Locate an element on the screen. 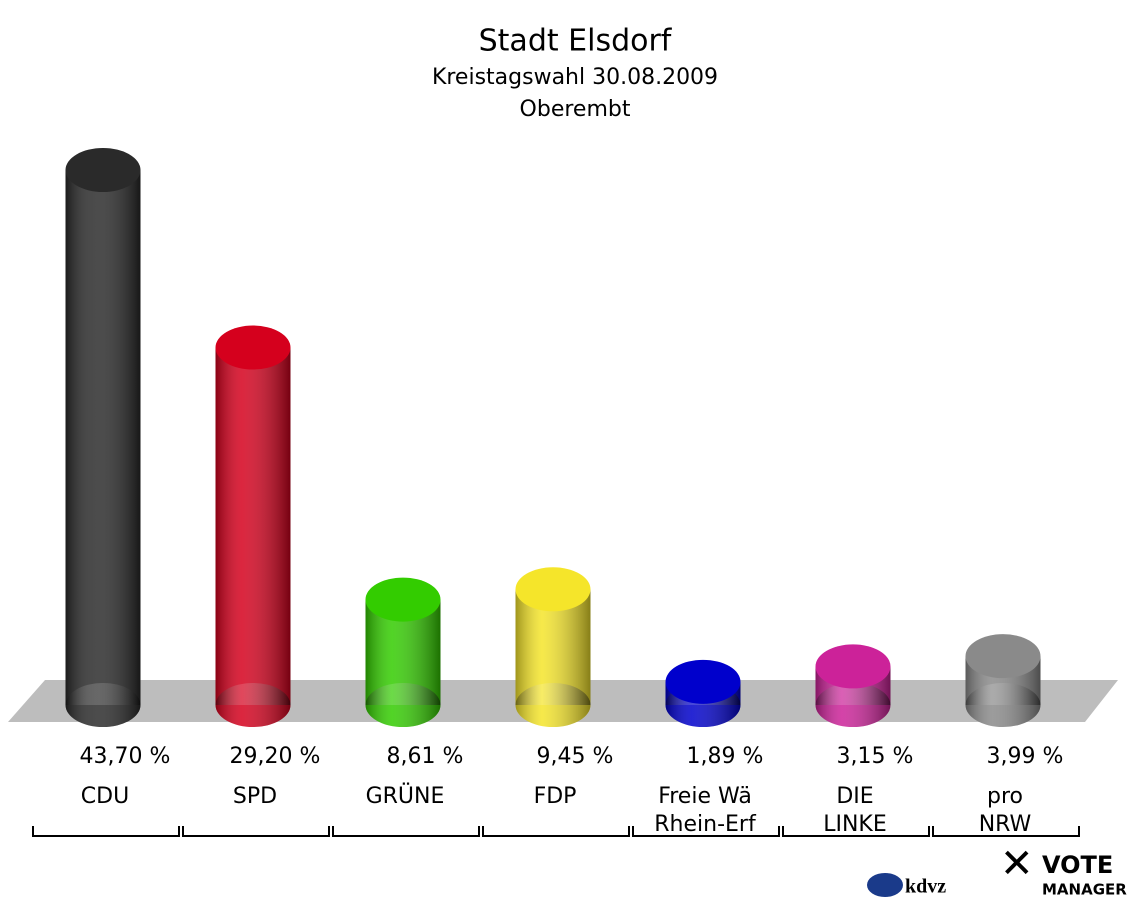 The height and width of the screenshot is (913, 1133). category-label: CDU is located at coordinates (105, 796).